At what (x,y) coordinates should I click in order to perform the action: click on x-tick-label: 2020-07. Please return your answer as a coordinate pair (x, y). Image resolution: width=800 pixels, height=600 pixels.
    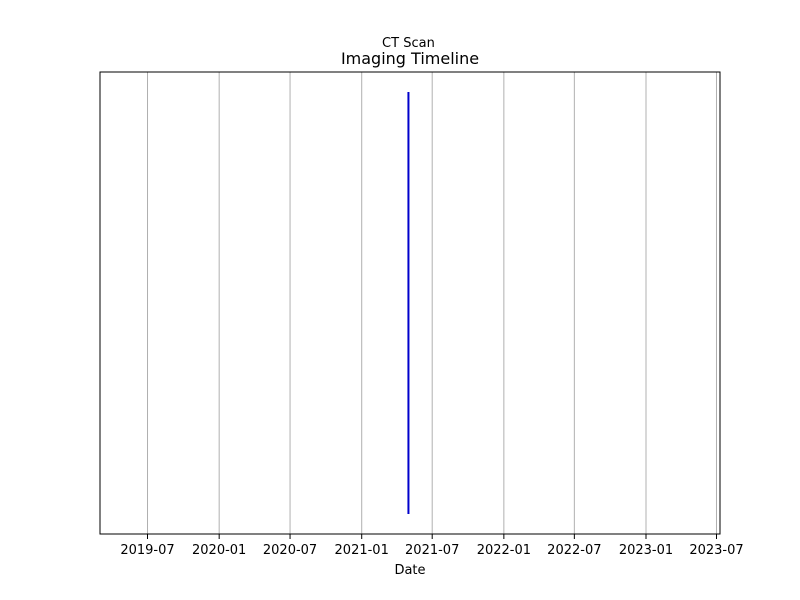
    Looking at the image, I should click on (290, 550).